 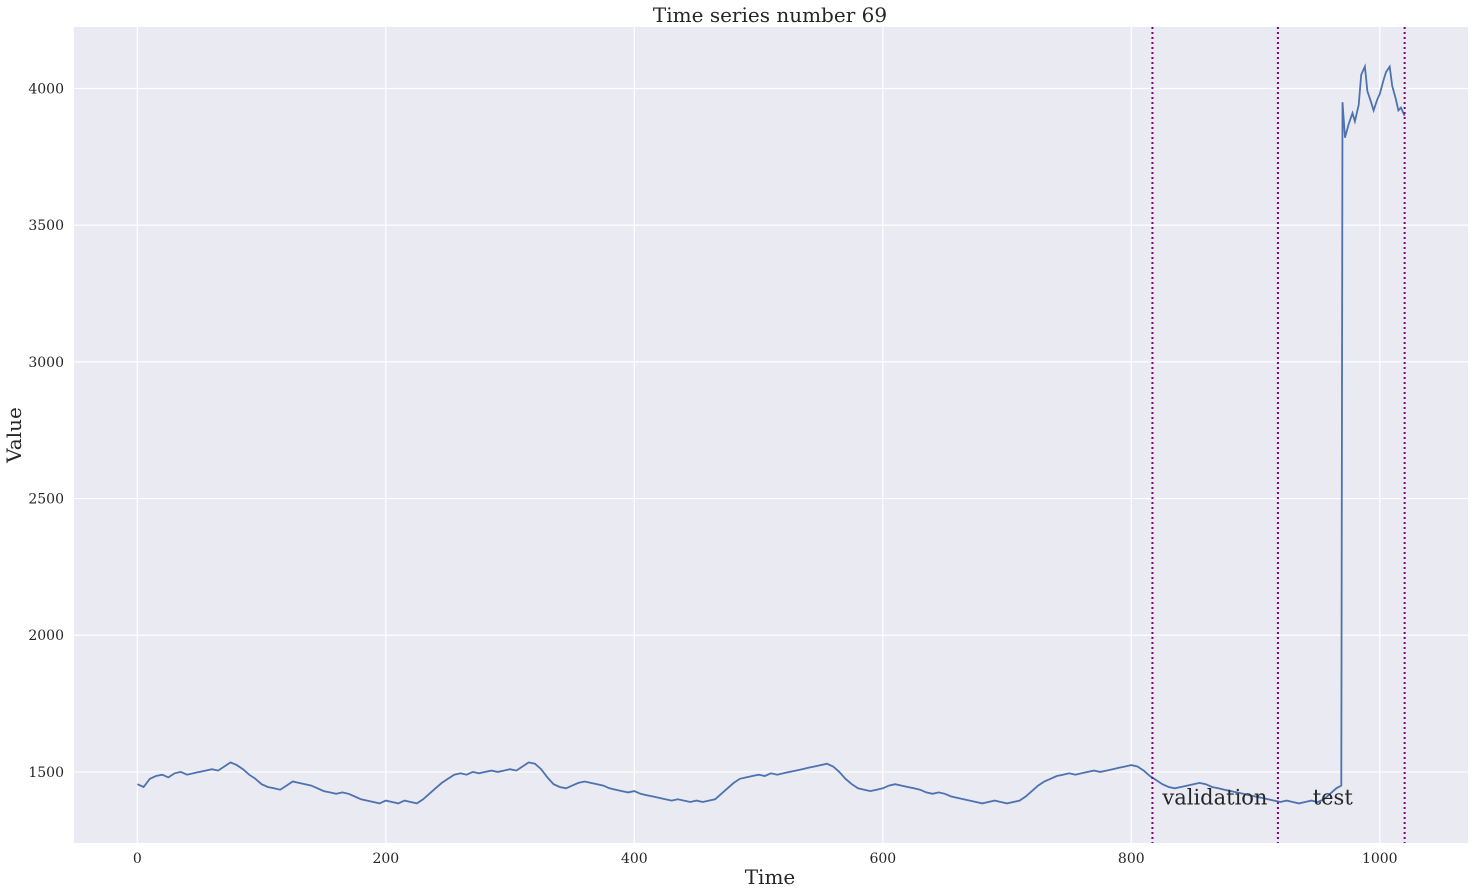 I want to click on y-axis: 1500 2000 2500 3000 3500 4000, so click(x=46, y=431).